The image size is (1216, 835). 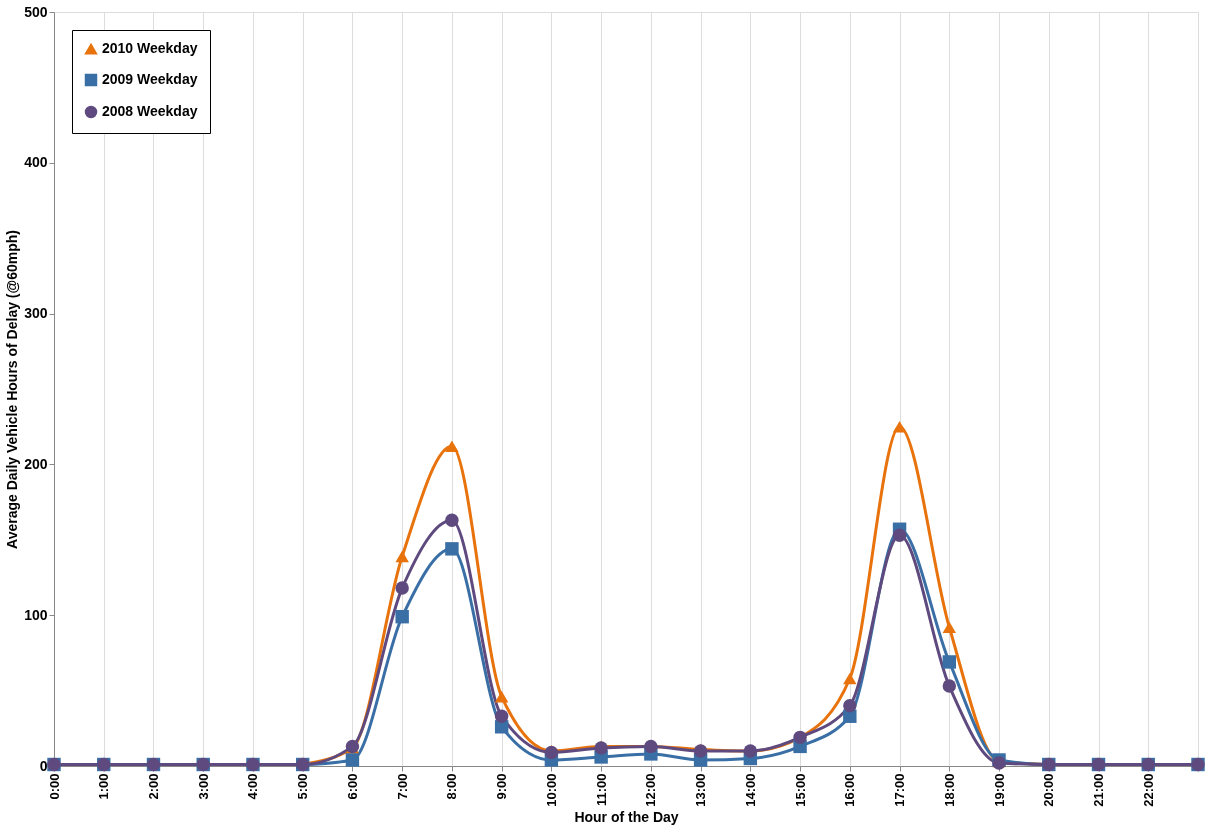 What do you see at coordinates (452, 786) in the screenshot?
I see `x-tick-label: 8:00` at bounding box center [452, 786].